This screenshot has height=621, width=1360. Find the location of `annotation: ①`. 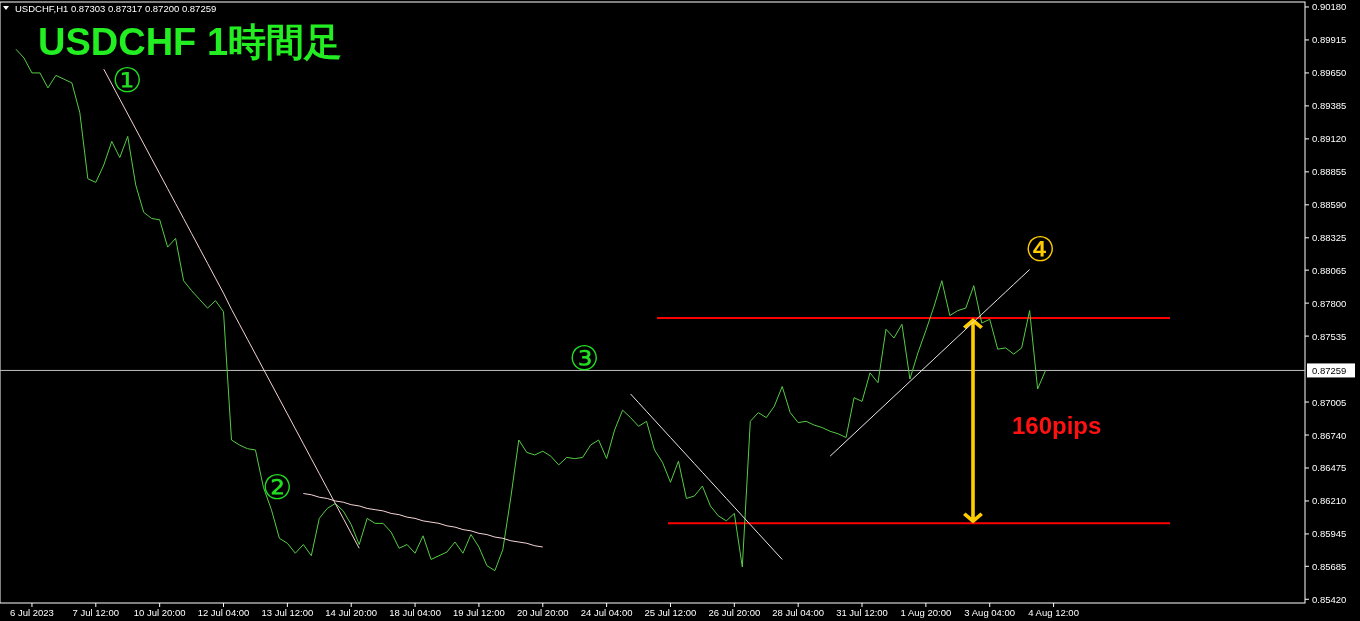

annotation: ① is located at coordinates (127, 80).